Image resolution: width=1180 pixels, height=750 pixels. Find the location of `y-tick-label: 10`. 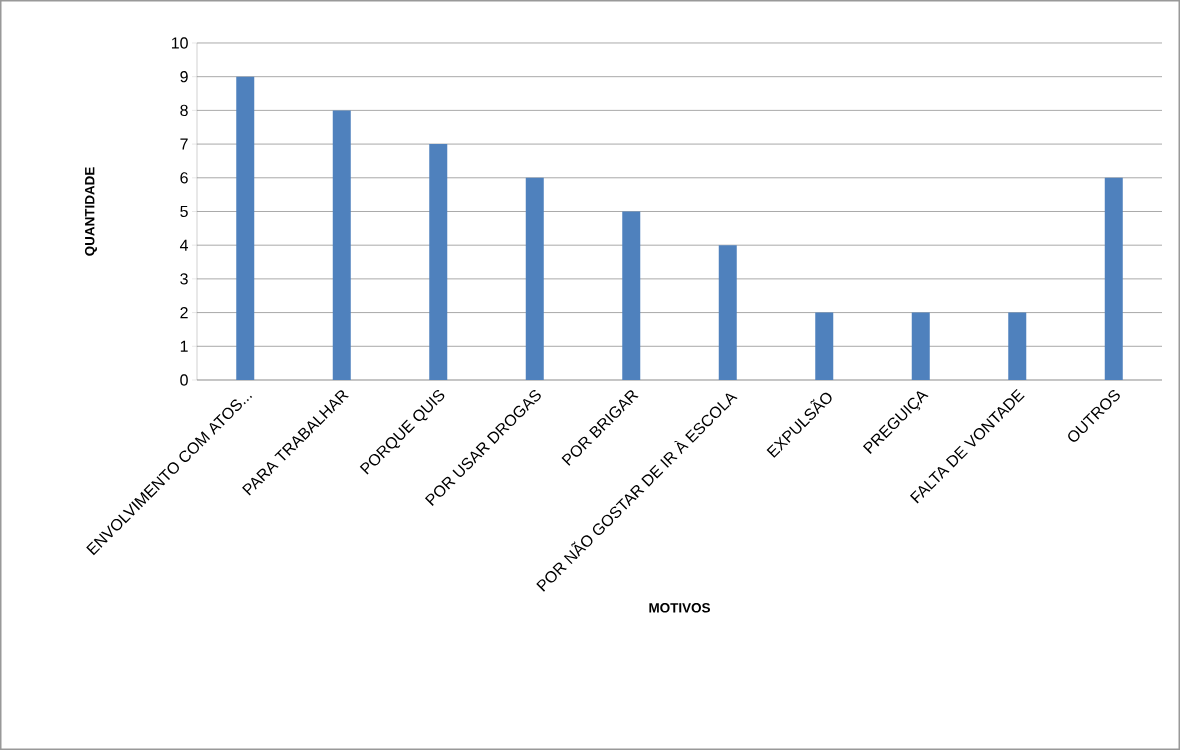

y-tick-label: 10 is located at coordinates (179, 43).